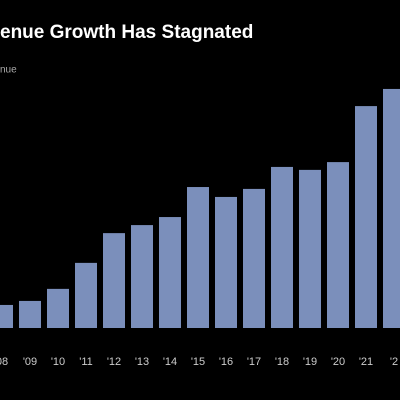 The image size is (400, 400). What do you see at coordinates (58, 362) in the screenshot?
I see `x-tick-label: '10` at bounding box center [58, 362].